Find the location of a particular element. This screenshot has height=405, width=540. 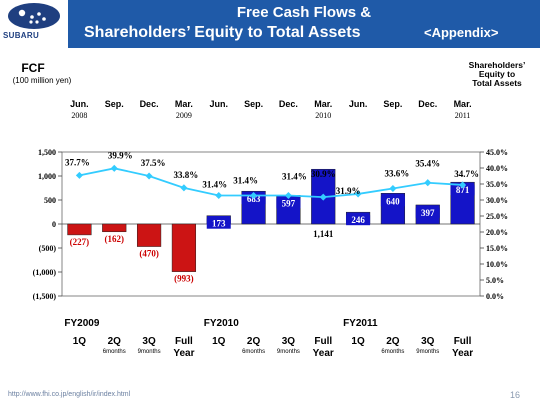

right-tick-label: 45.0% is located at coordinates (497, 152).